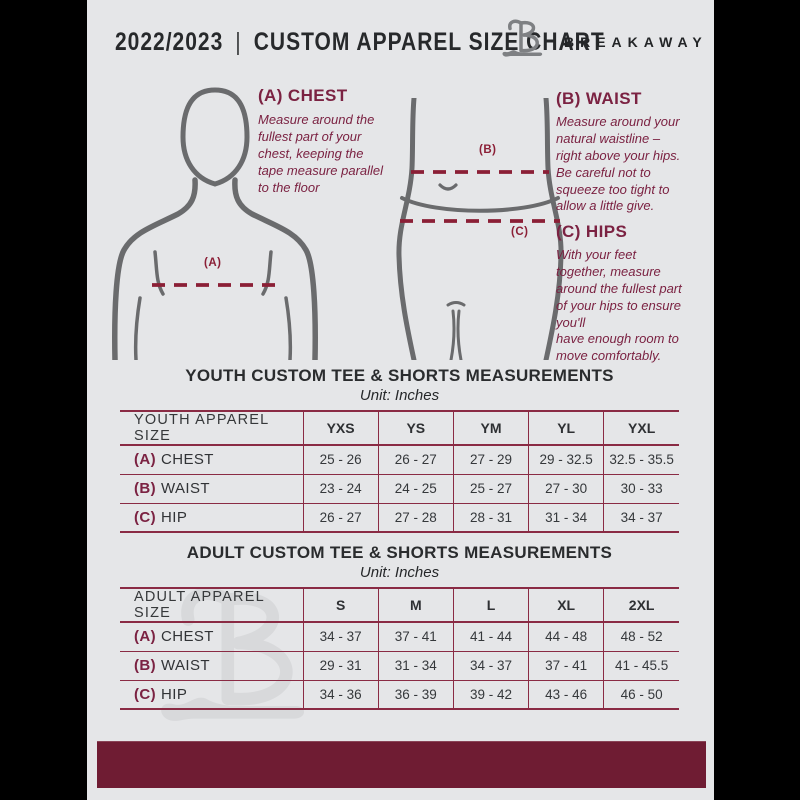  What do you see at coordinates (448, 187) in the screenshot?
I see `navel-mark` at bounding box center [448, 187].